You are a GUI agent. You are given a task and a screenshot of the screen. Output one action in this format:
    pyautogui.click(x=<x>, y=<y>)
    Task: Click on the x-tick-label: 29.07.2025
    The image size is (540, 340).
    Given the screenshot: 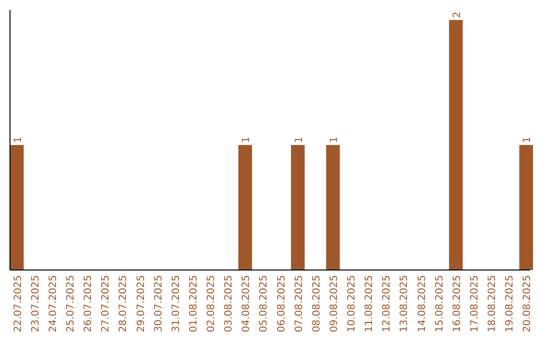 What is the action you would take?
    pyautogui.click(x=141, y=303)
    